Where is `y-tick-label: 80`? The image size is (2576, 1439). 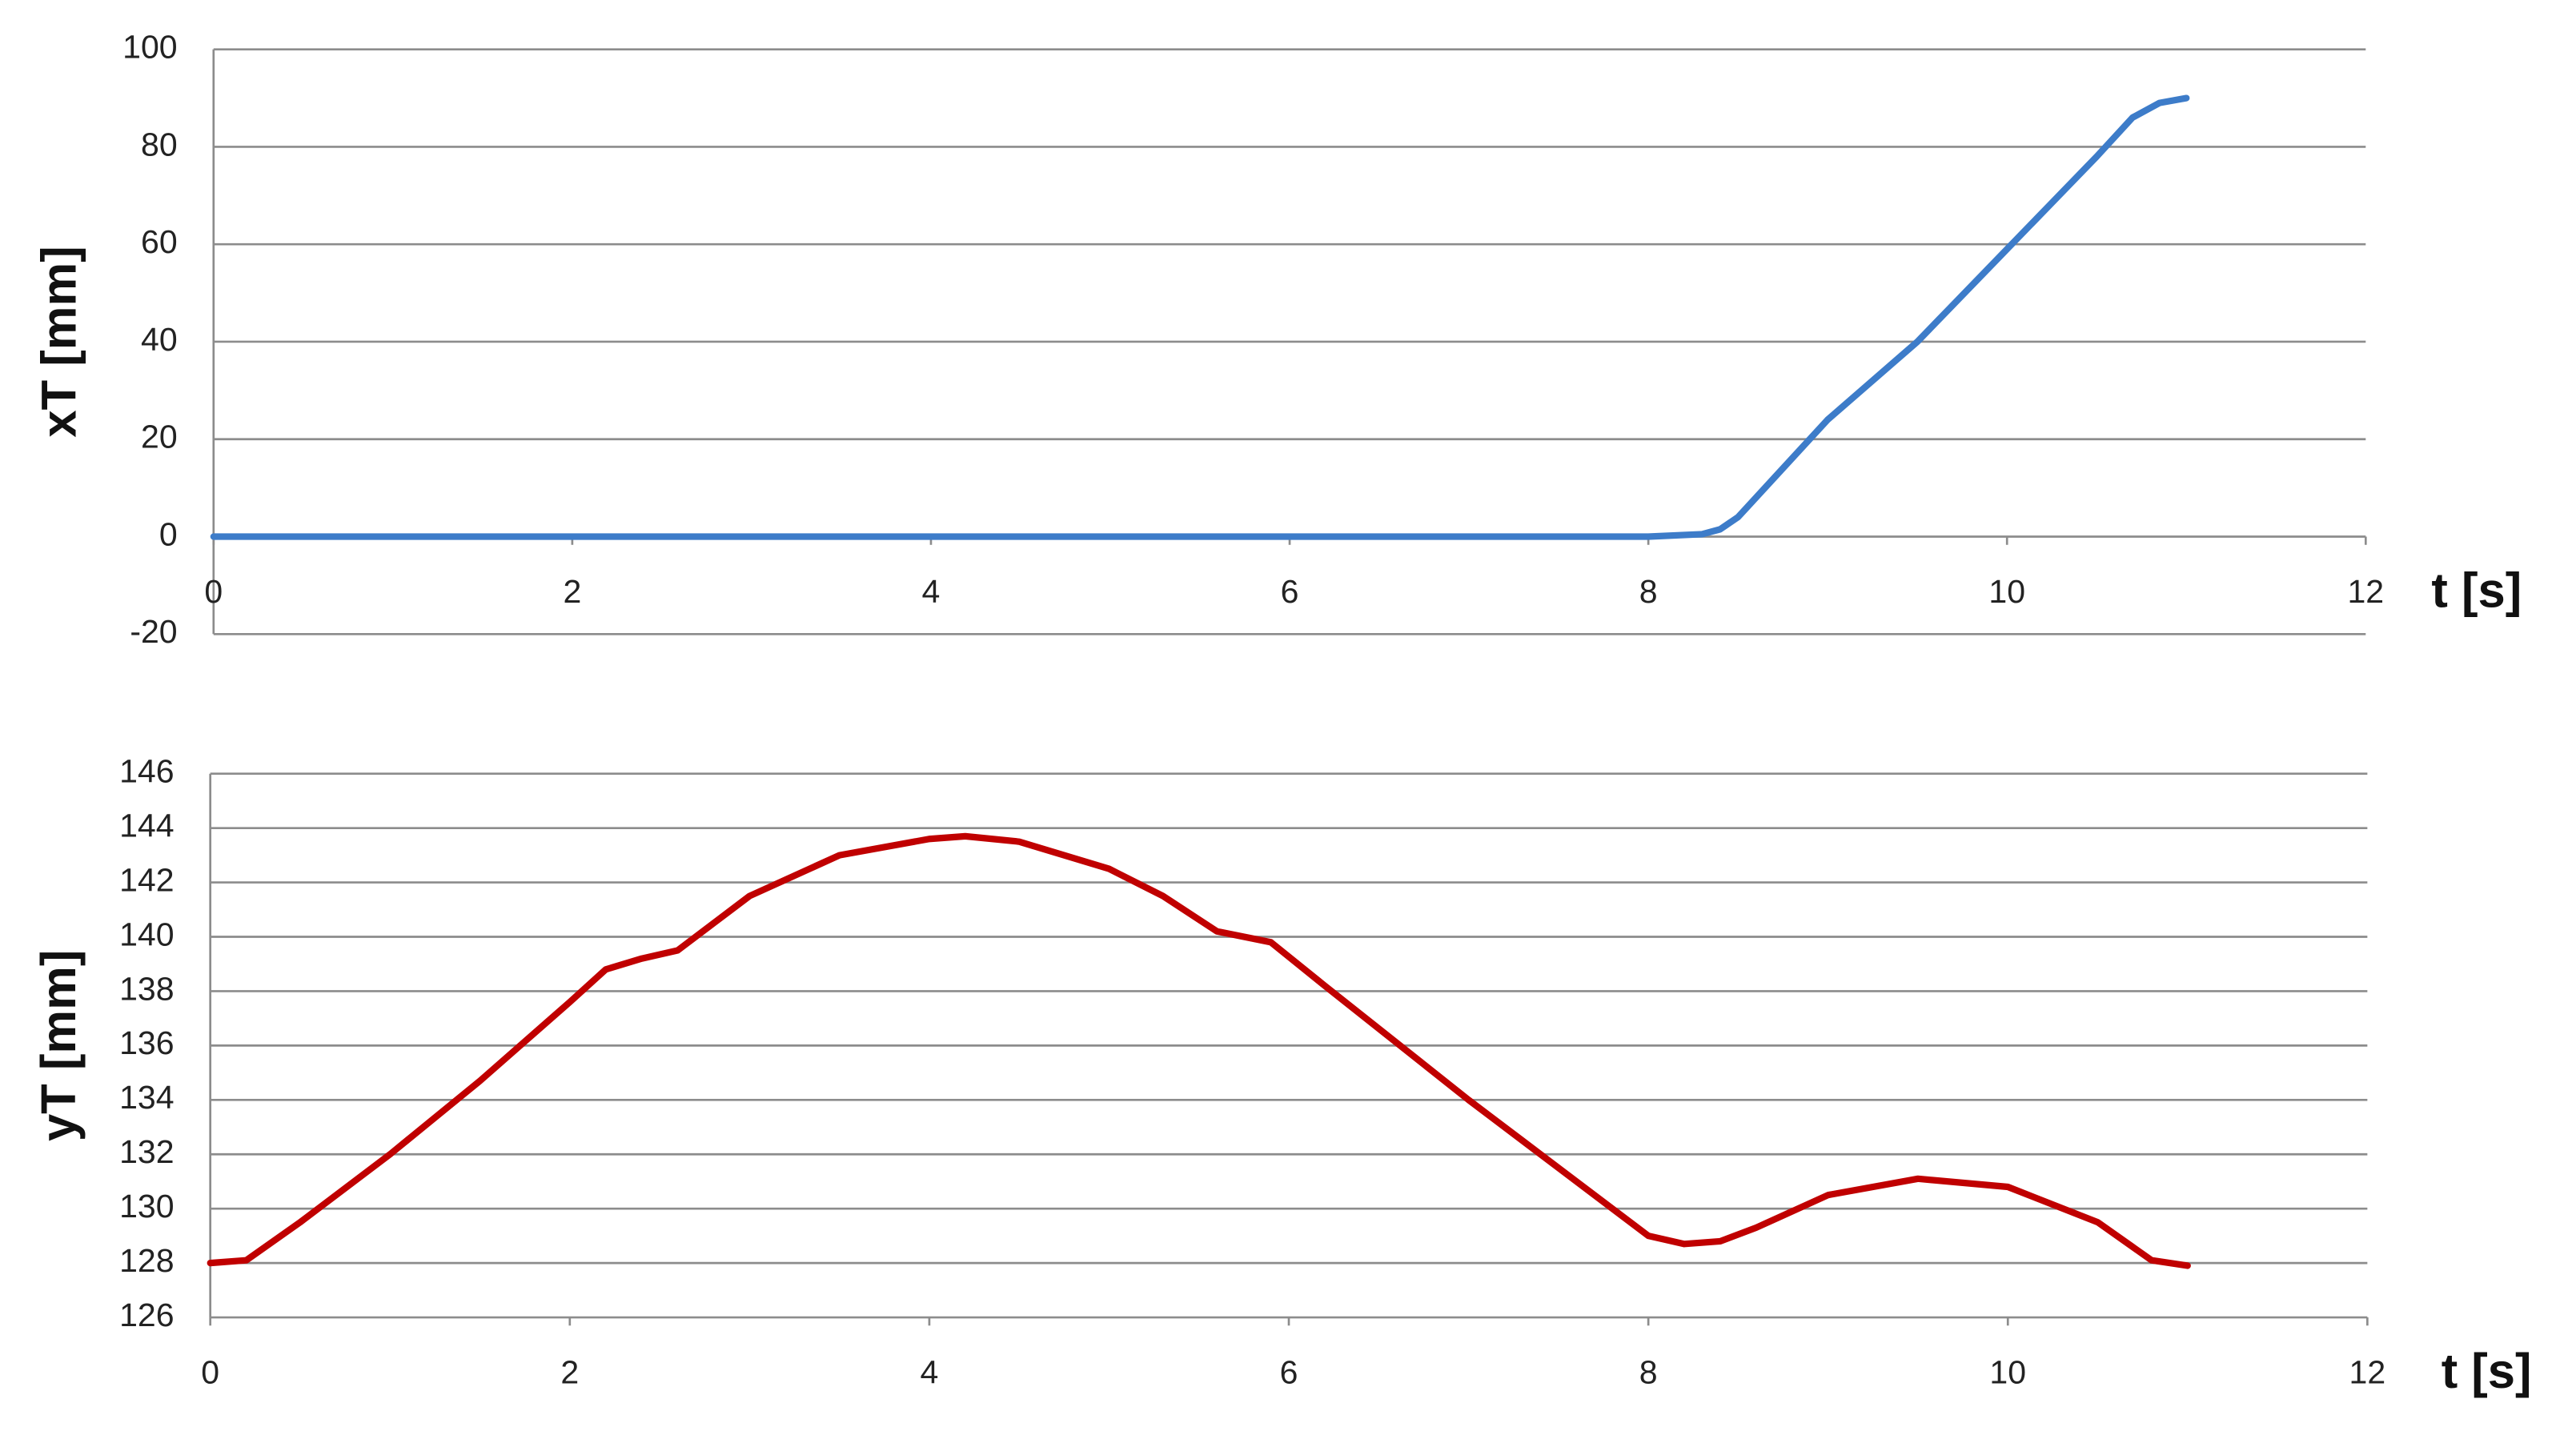 y-tick-label: 80 is located at coordinates (160, 144).